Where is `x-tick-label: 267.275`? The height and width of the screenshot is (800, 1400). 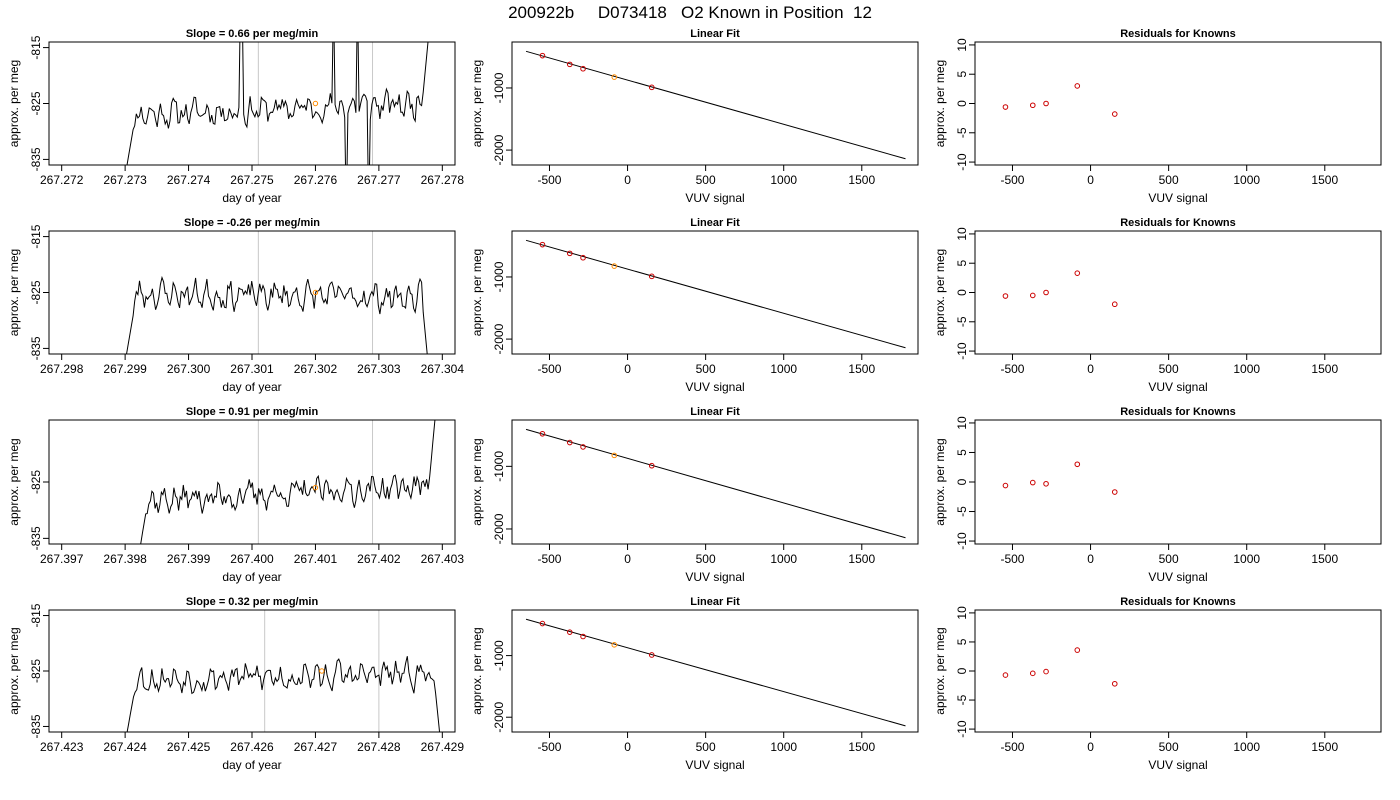
x-tick-label: 267.275 is located at coordinates (252, 180).